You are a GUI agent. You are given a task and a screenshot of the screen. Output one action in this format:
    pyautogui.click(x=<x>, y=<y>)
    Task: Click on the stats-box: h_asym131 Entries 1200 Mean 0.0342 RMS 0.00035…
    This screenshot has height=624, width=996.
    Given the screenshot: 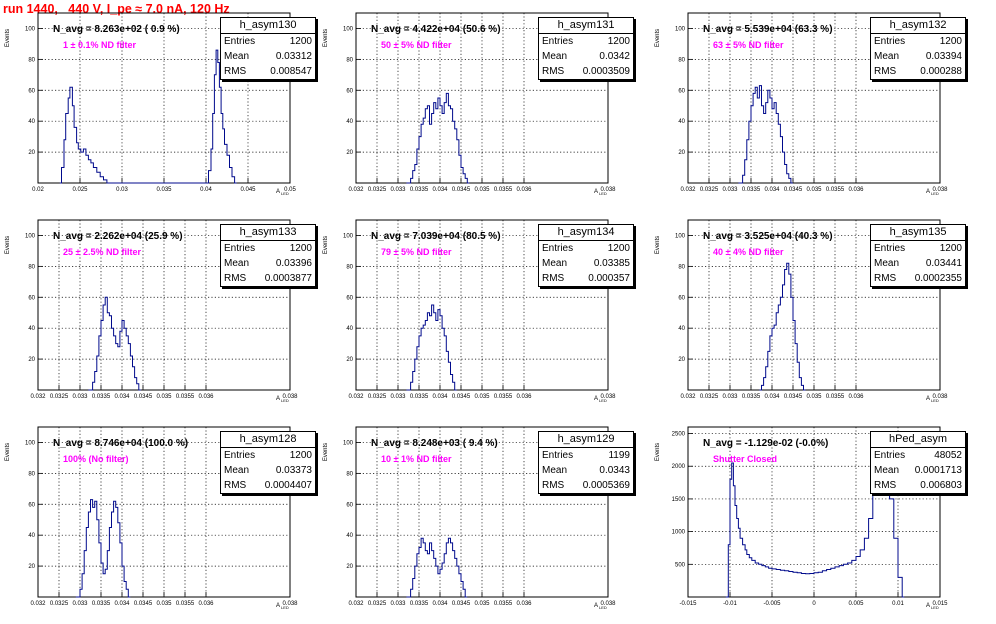 What is the action you would take?
    pyautogui.click(x=586, y=48)
    